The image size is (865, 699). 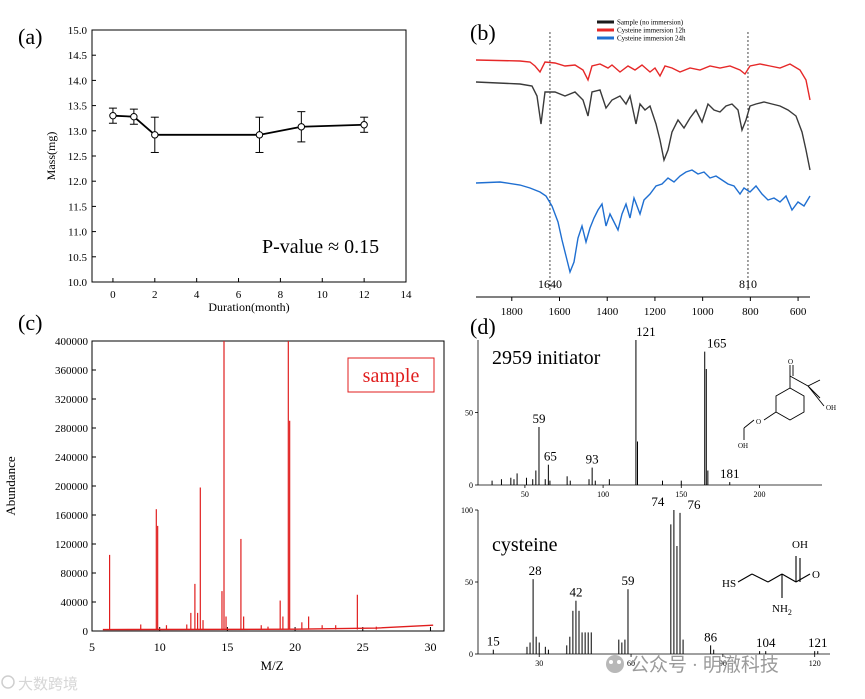 What do you see at coordinates (78, 56) in the screenshot?
I see `ytick-label: 14.5` at bounding box center [78, 56].